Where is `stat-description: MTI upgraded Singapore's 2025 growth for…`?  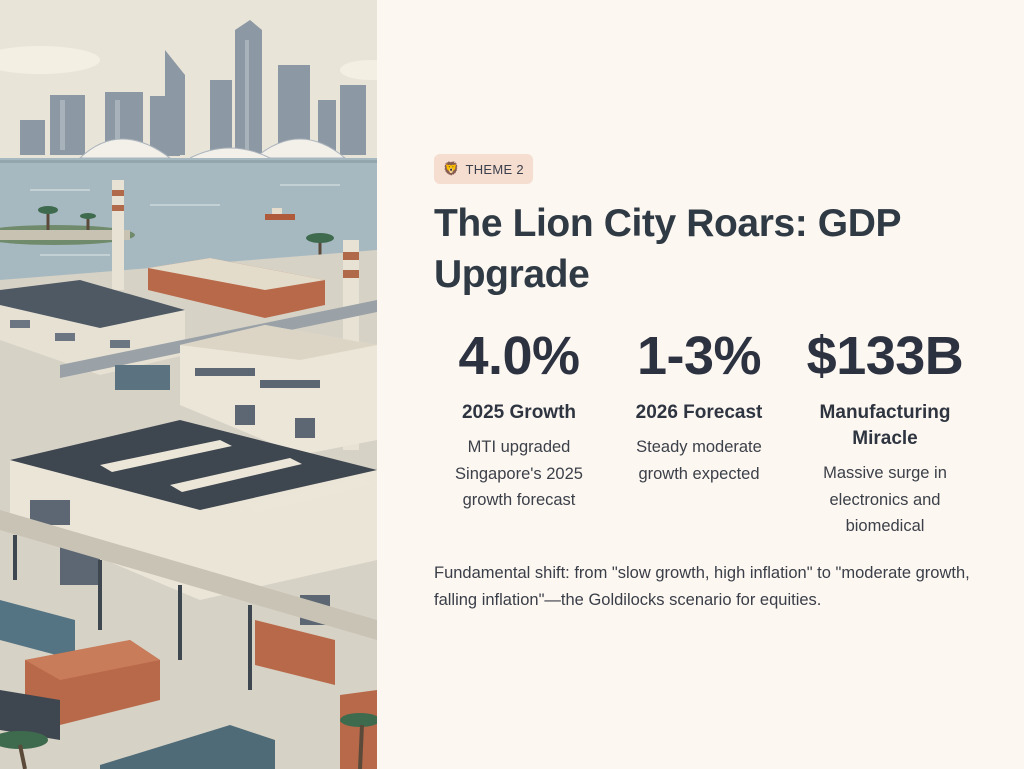
stat-description: MTI upgraded Singapore's 2025 growth for… is located at coordinates (519, 473).